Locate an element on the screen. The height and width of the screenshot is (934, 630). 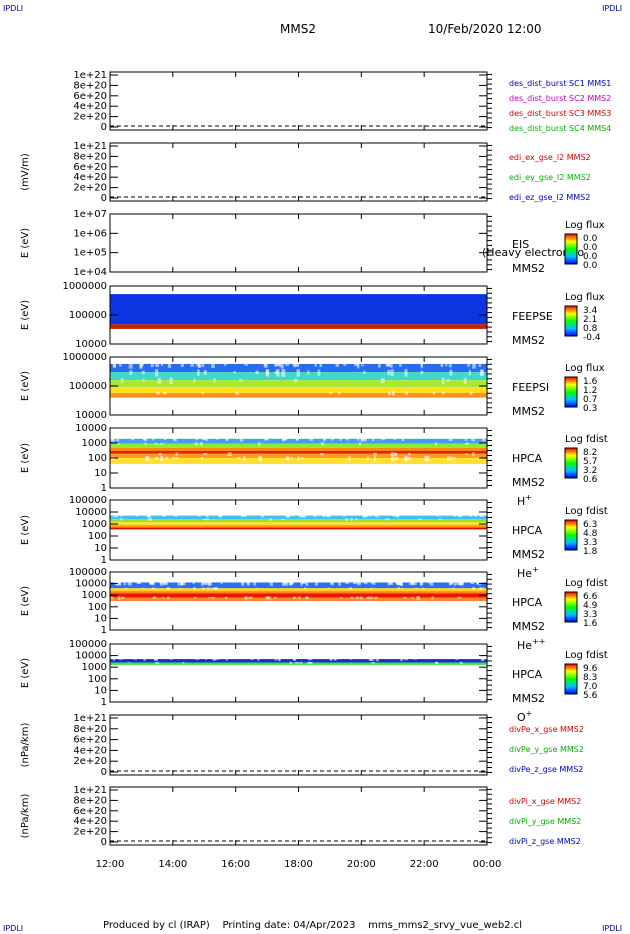
colorbar-tick-label: 3.2 is located at coordinates (590, 471).